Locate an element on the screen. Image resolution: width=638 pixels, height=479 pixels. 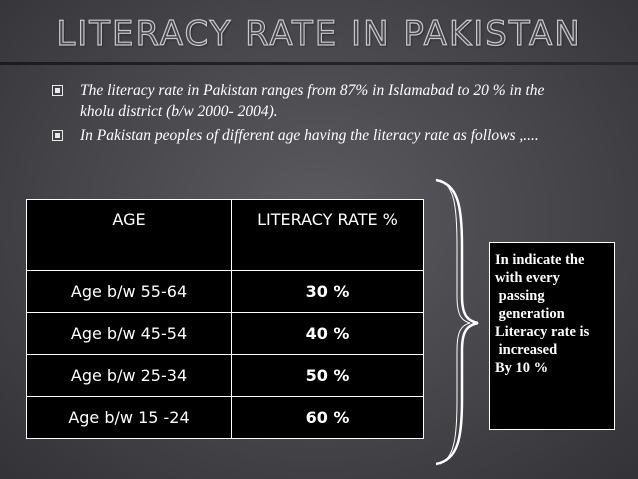
age-cell: Age b/w 45-54 is located at coordinates (129, 333).